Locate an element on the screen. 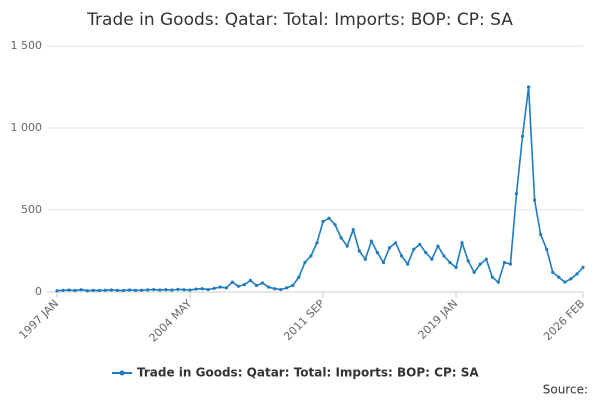  x-tick-label: 2004 MAY is located at coordinates (171, 321).